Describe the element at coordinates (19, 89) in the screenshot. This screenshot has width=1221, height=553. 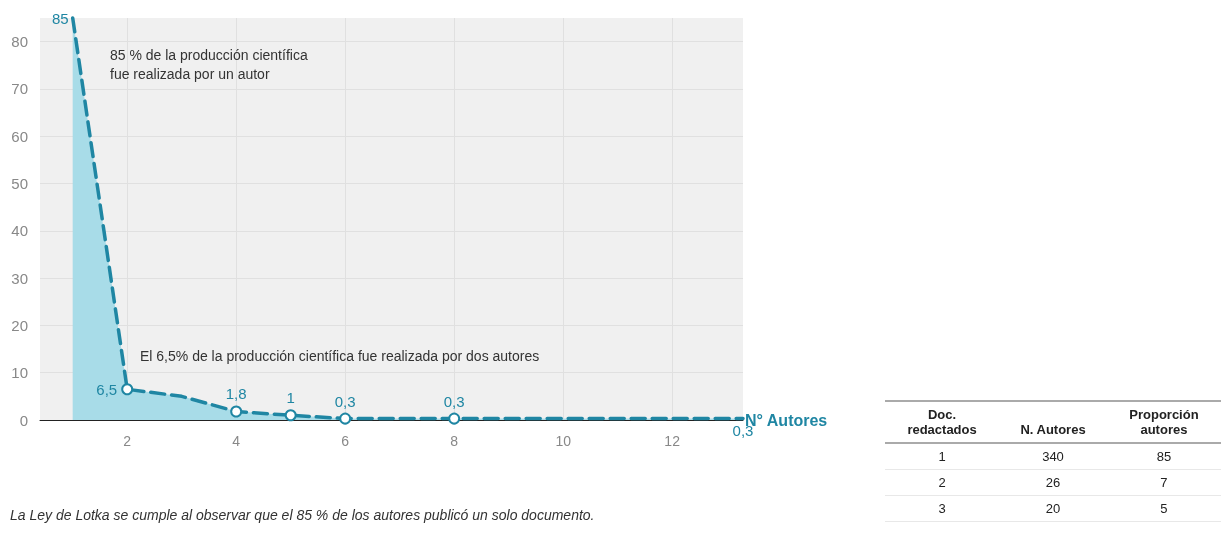
I see `y-tick-label: 70` at that location.